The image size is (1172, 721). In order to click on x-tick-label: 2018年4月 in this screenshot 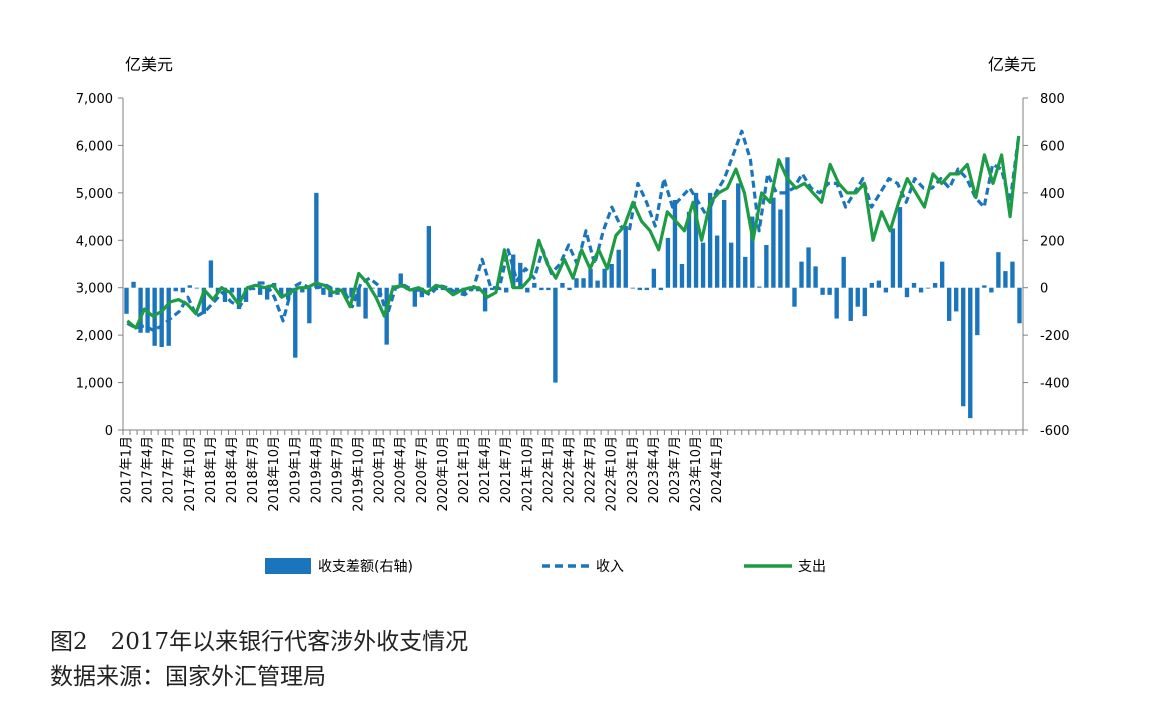, I will do `click(232, 469)`.